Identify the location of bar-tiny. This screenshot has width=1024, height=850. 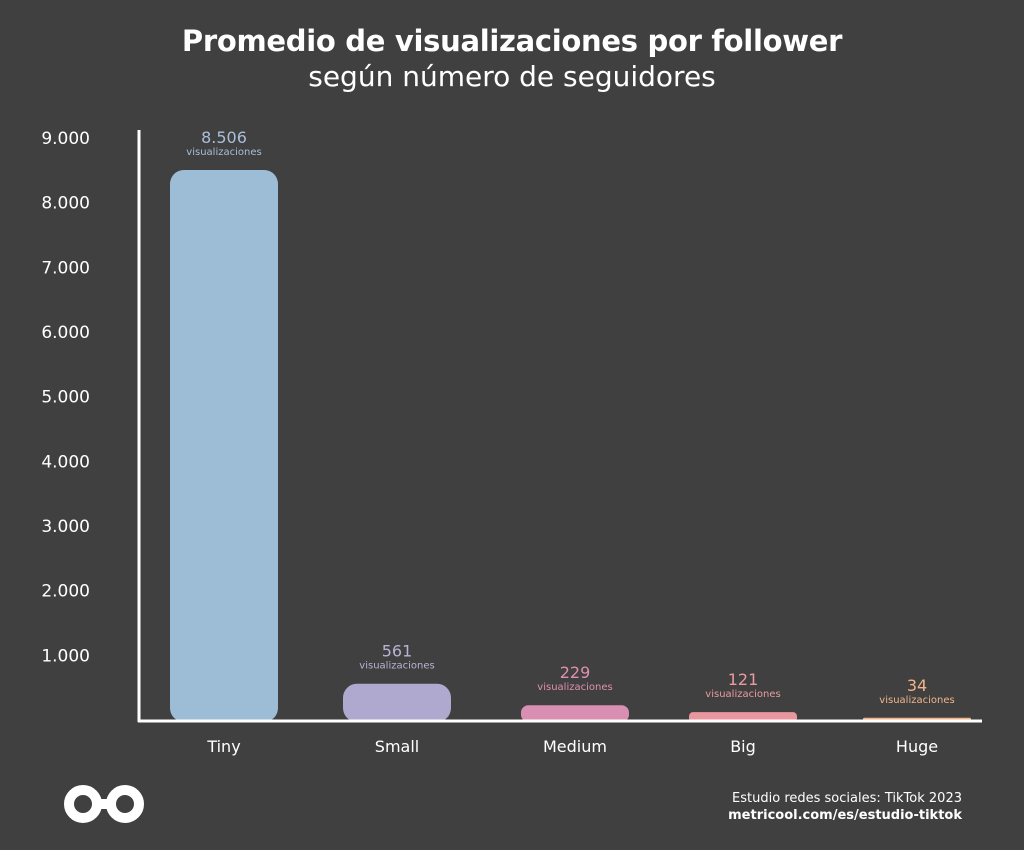
(224, 446).